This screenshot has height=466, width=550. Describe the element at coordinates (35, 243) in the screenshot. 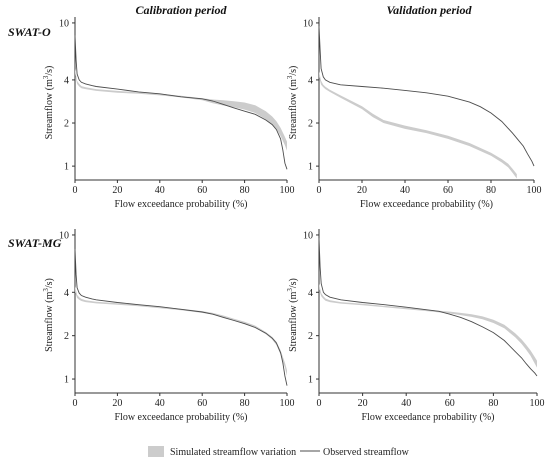

I see `row-title-swat-mg: SWAT-MG` at that location.